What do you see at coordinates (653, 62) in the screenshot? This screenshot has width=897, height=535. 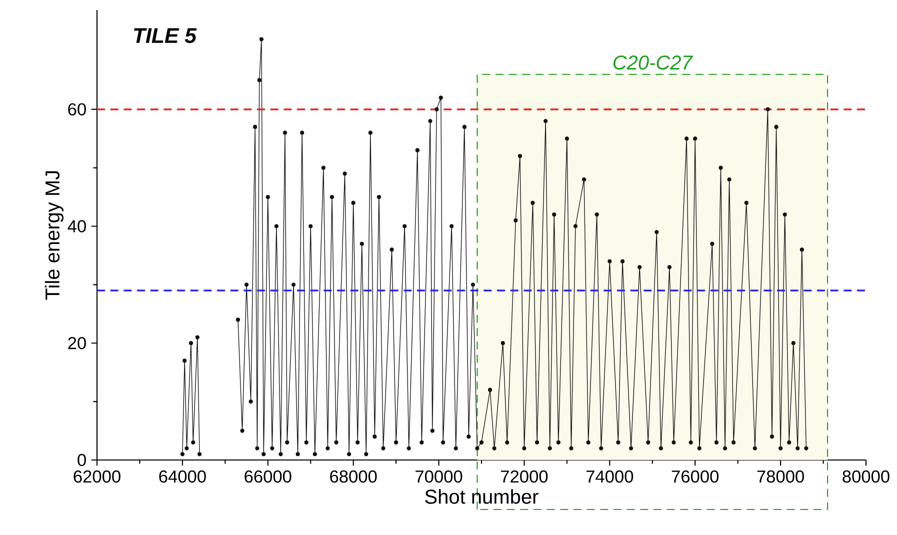 I see `band-label: C20-C27` at bounding box center [653, 62].